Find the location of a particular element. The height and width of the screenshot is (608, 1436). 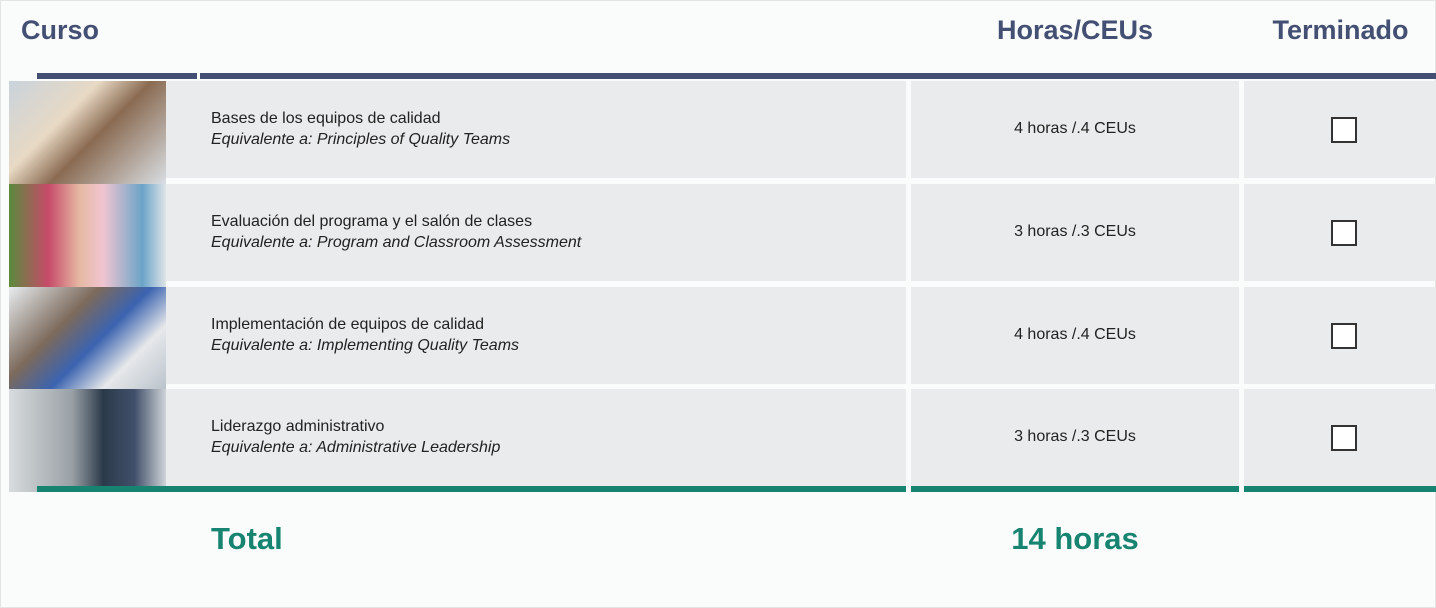

course-equivalent: Equivalente a: Administrative Leadership is located at coordinates (356, 447).